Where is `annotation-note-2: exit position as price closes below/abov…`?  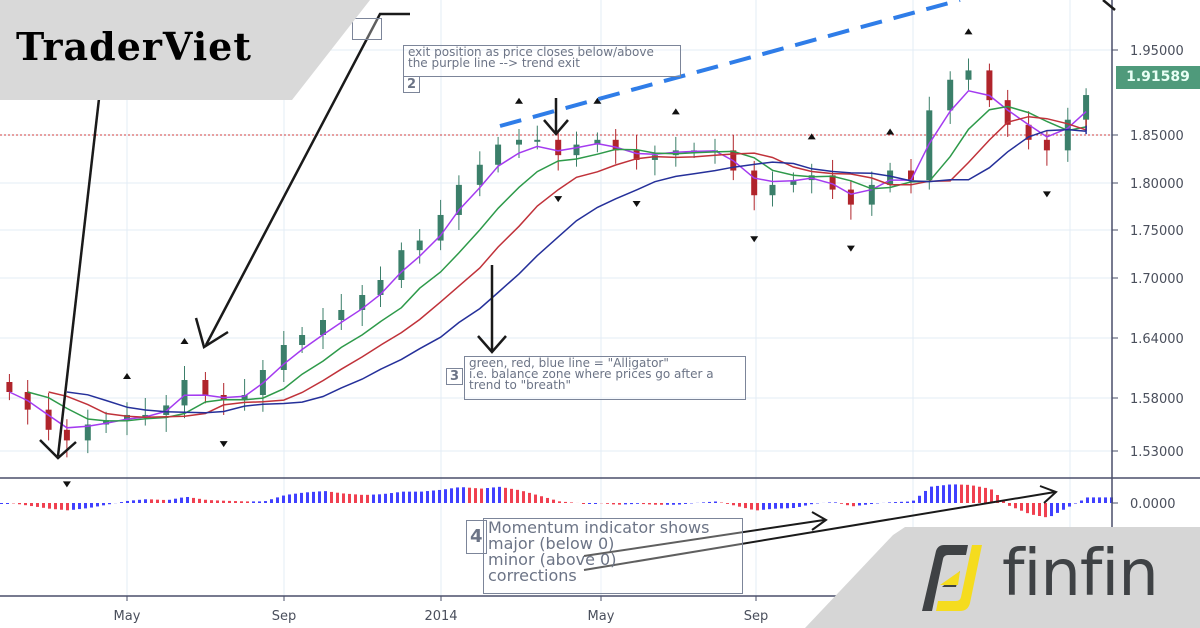
annotation-note-2: exit position as price closes below/abov… is located at coordinates (542, 61).